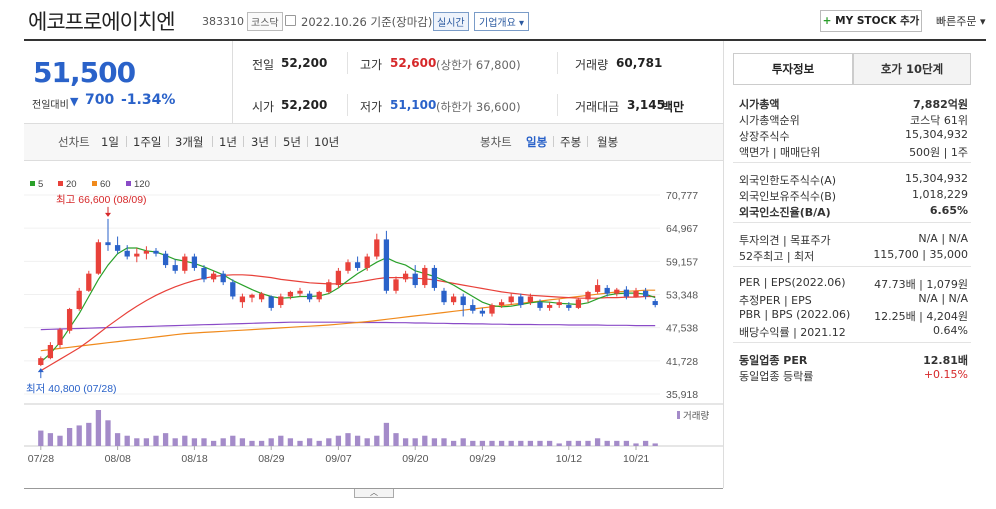  What do you see at coordinates (646, 105) in the screenshot?
I see `amount-value: 3,145` at bounding box center [646, 105].